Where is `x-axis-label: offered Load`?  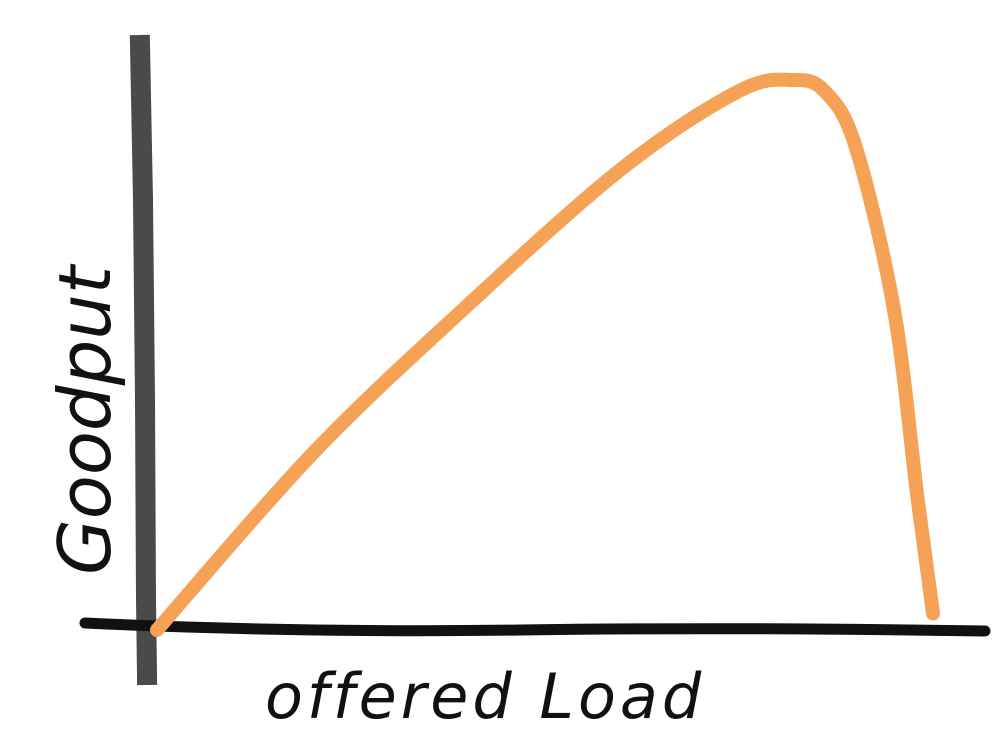
x-axis-label: offered Load is located at coordinates (485, 696).